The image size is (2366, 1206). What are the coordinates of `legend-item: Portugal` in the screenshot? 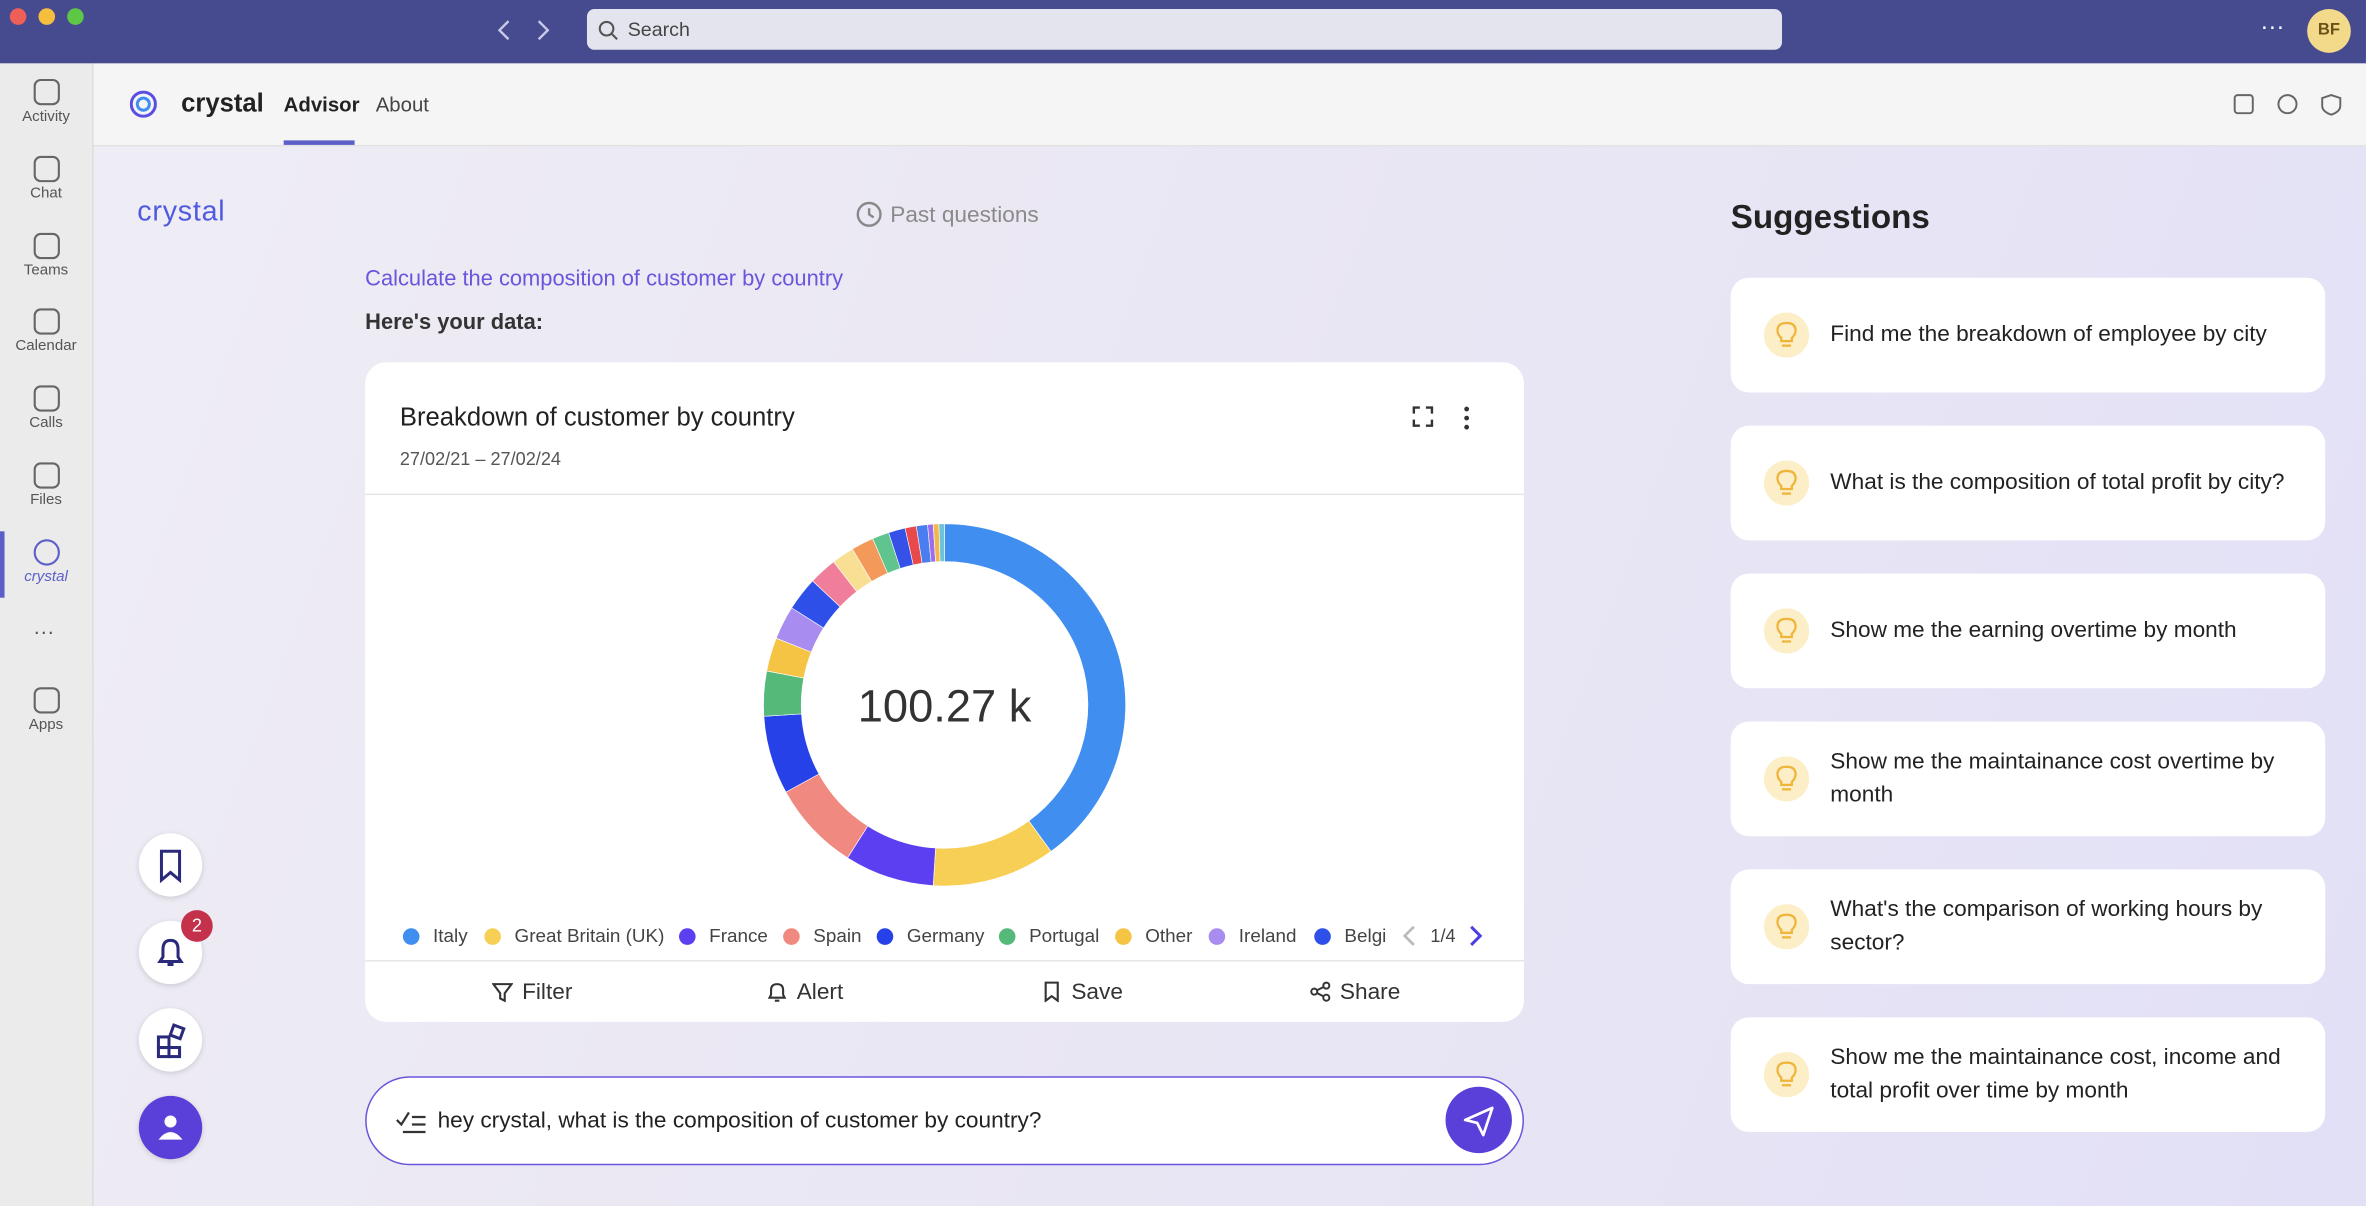 It's located at (1049, 936).